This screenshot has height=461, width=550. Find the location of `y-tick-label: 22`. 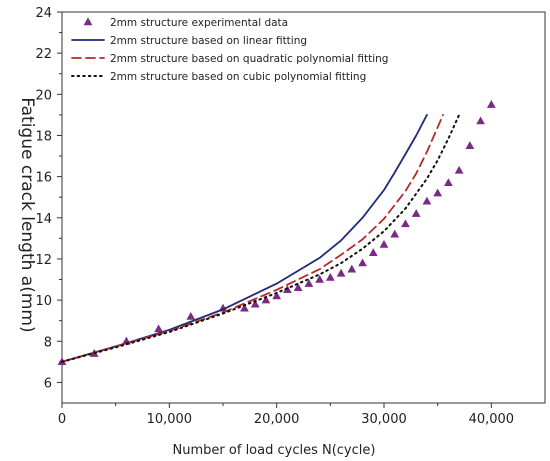

y-tick-label: 22 is located at coordinates (43, 54).